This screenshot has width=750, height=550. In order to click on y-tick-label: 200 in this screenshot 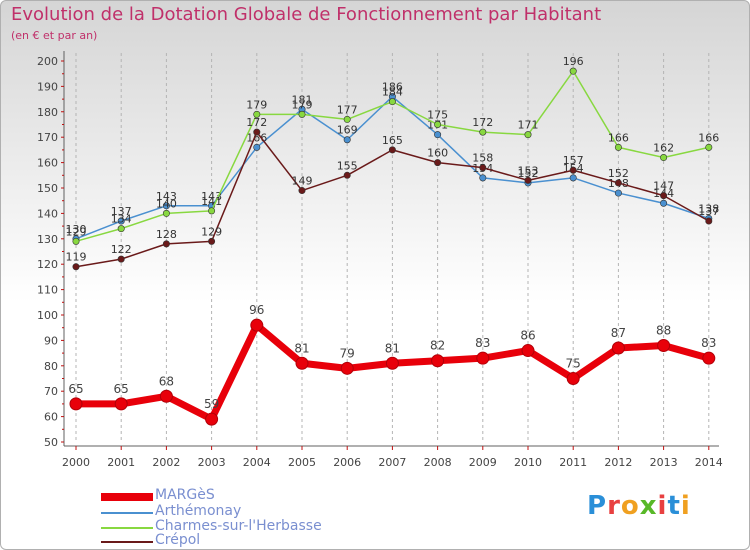, I will do `click(47, 61)`.